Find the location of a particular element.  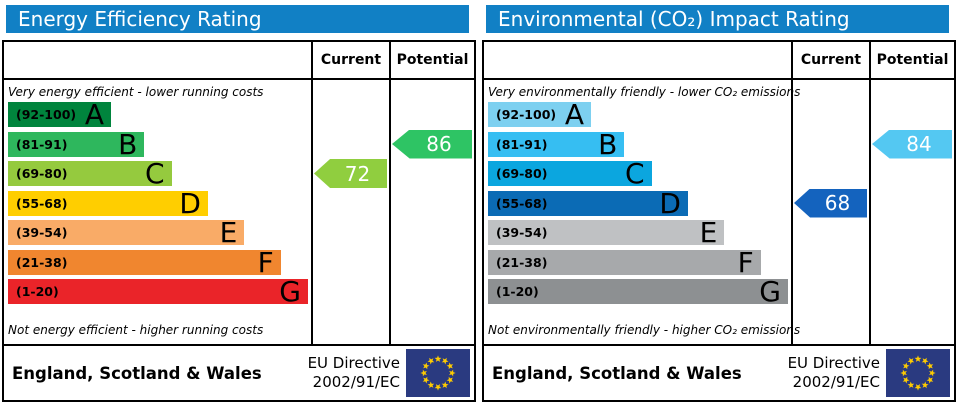

potential-rating-arrow: 86 is located at coordinates (432, 144).